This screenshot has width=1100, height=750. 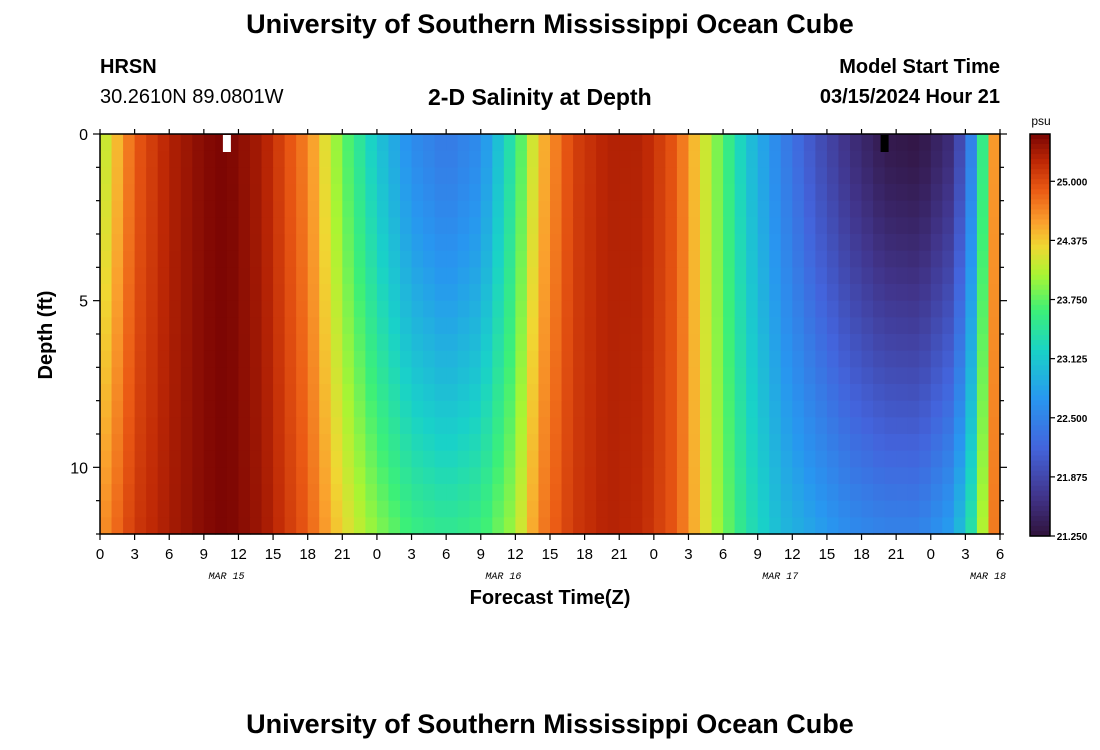 I want to click on x-tick-label: 18, so click(x=861, y=554).